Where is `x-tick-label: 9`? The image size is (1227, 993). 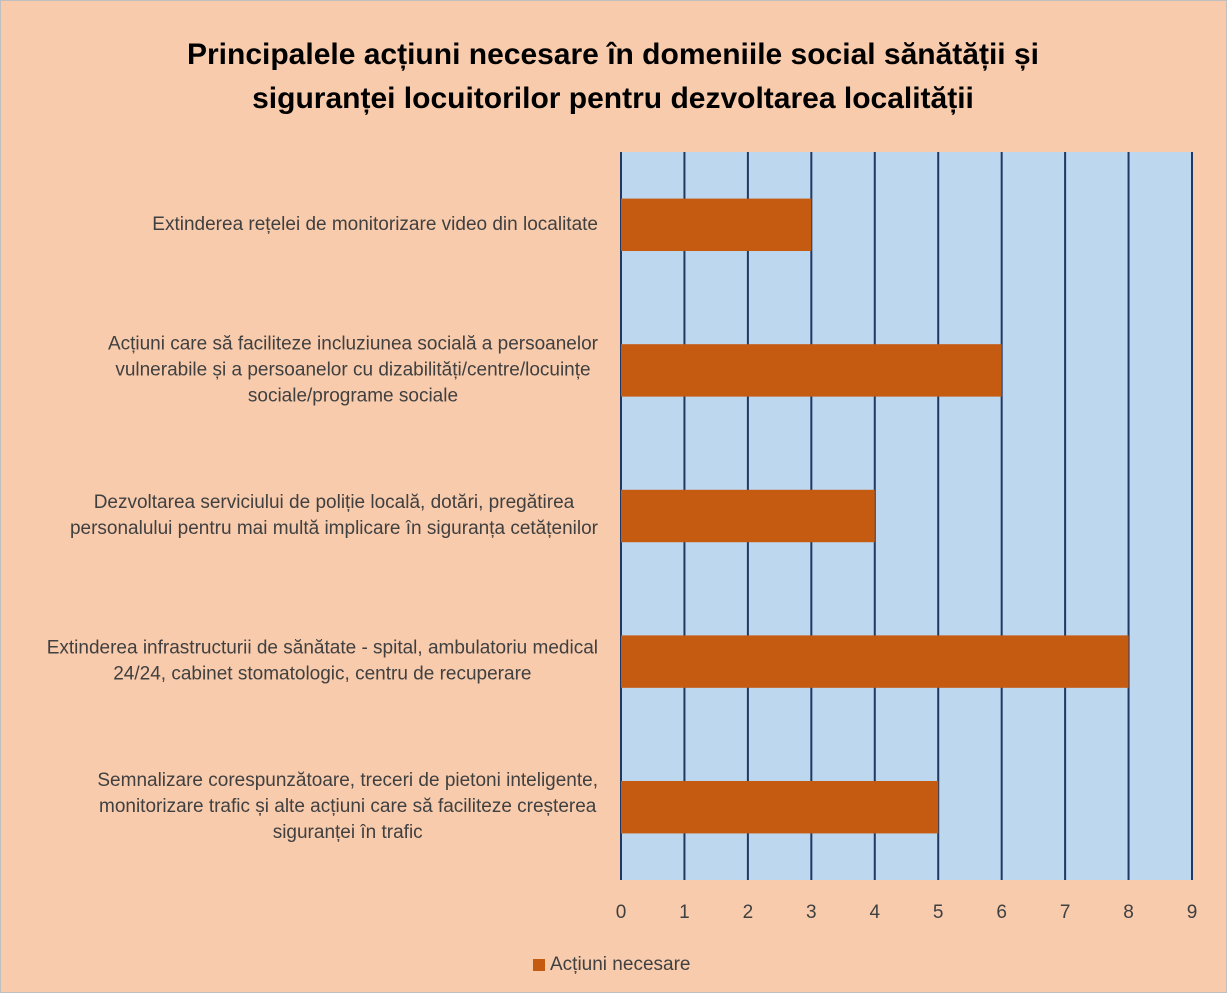 x-tick-label: 9 is located at coordinates (1192, 912).